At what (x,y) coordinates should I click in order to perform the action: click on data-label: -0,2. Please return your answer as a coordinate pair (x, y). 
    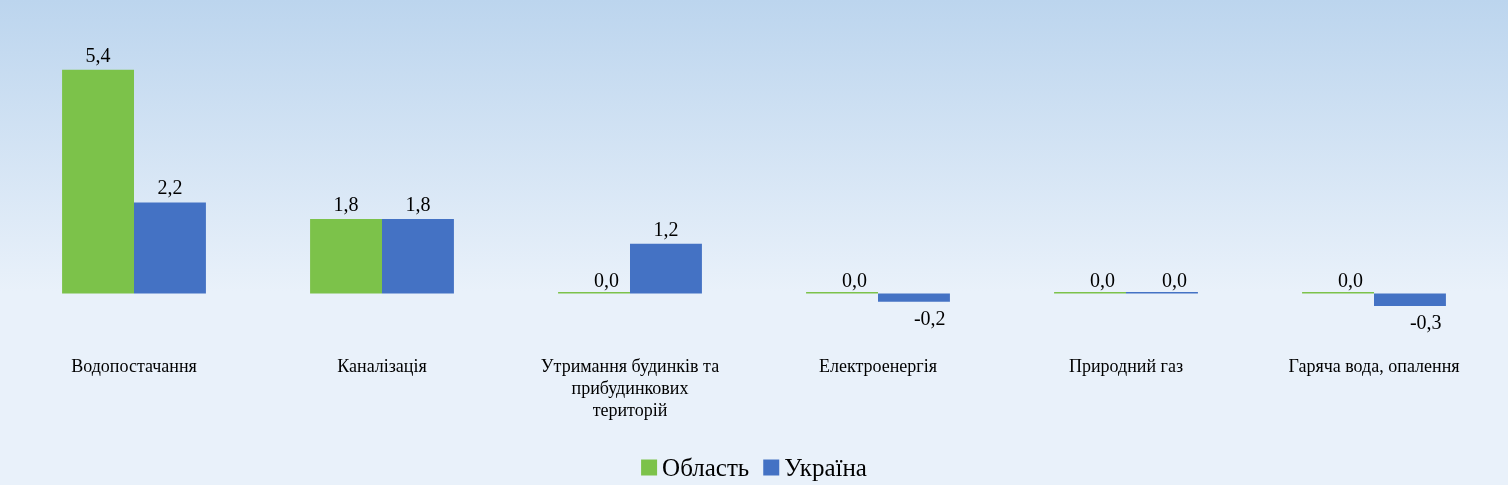
    Looking at the image, I should click on (929, 317).